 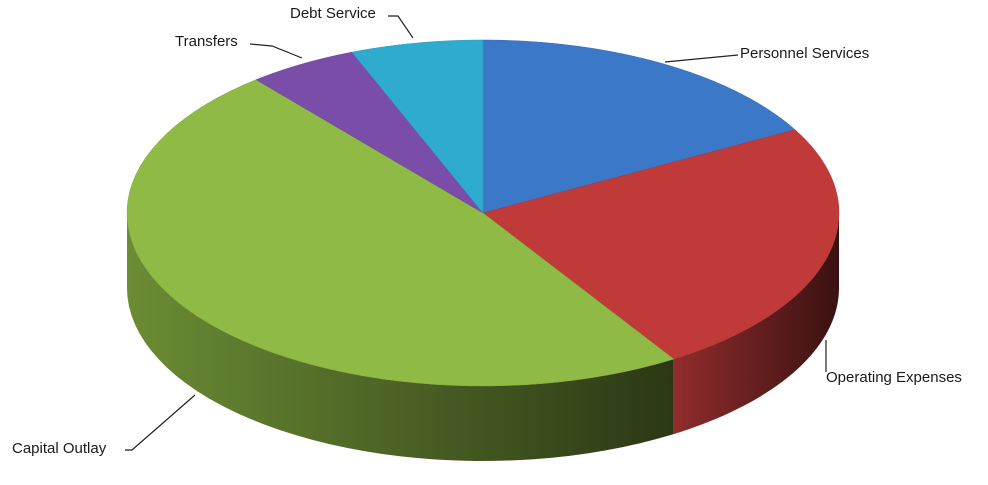 I want to click on slice-label: Transfers, so click(x=206, y=41).